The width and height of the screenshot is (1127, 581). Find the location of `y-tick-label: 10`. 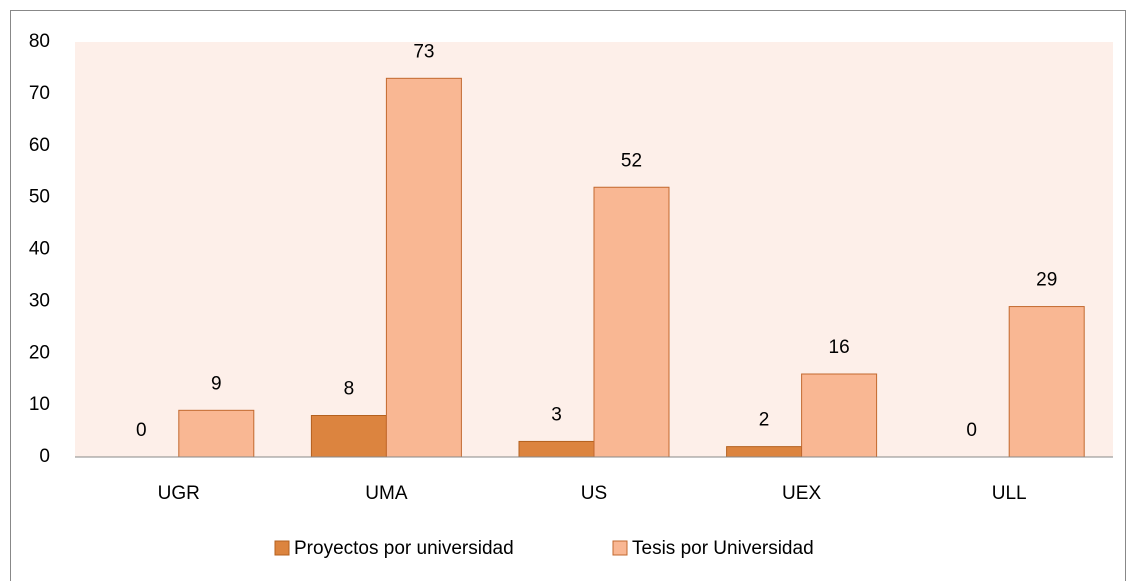

y-tick-label: 10 is located at coordinates (39, 404).